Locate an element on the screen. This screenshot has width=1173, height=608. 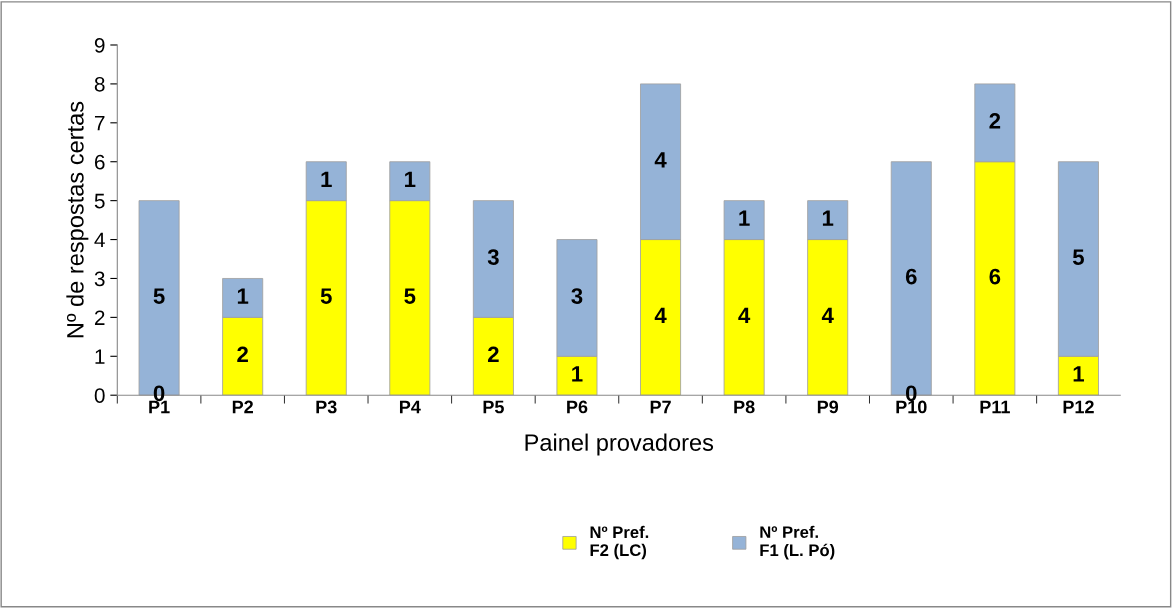
x-tick-label: P10 is located at coordinates (911, 407).